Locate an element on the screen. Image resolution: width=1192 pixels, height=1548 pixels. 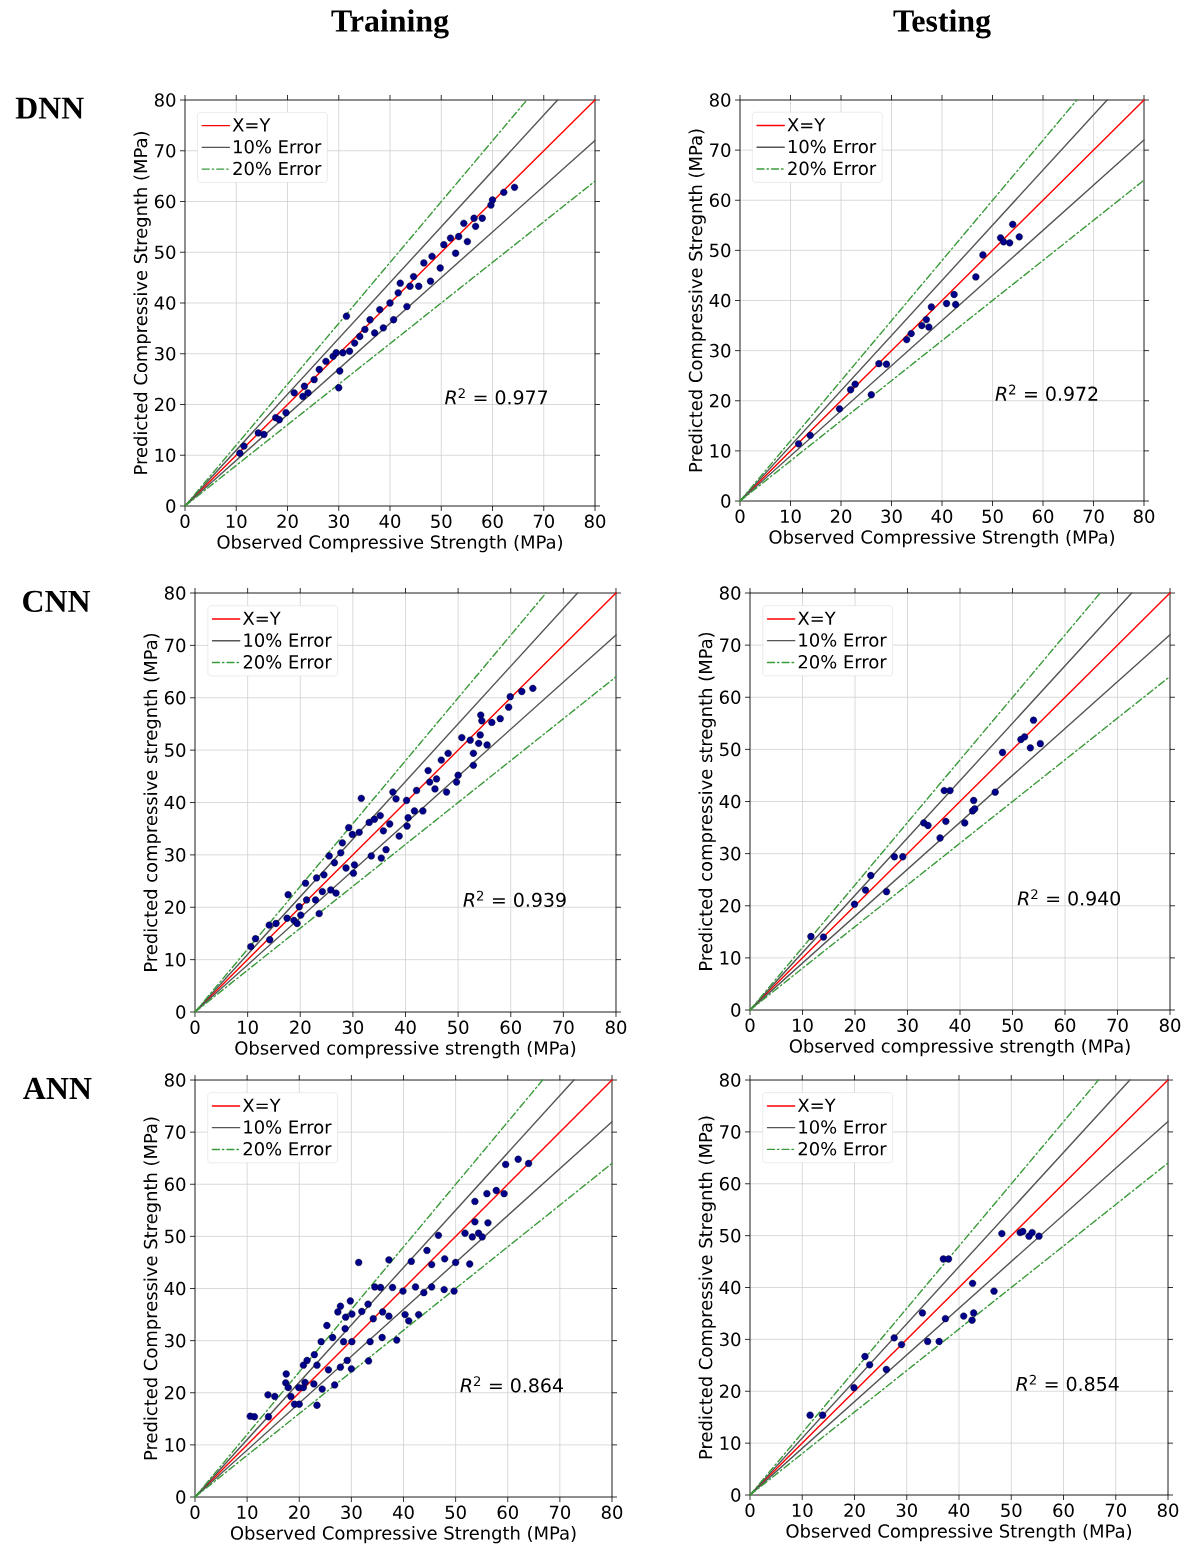
text: ANN is located at coordinates (57, 1088).